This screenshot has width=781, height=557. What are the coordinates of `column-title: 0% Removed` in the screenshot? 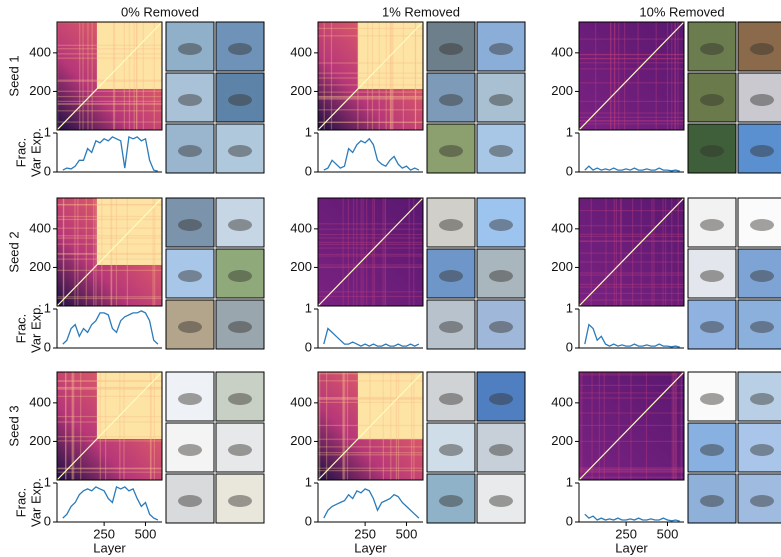 It's located at (160, 11).